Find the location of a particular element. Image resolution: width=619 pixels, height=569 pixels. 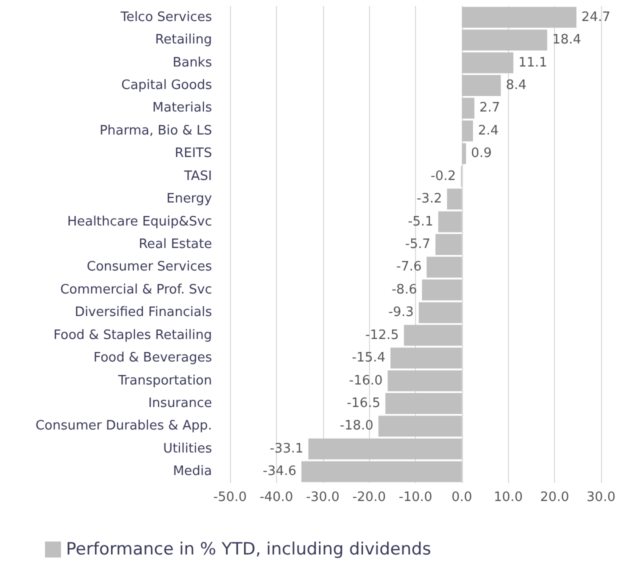

y-tick-label: TASI is located at coordinates (197, 176).